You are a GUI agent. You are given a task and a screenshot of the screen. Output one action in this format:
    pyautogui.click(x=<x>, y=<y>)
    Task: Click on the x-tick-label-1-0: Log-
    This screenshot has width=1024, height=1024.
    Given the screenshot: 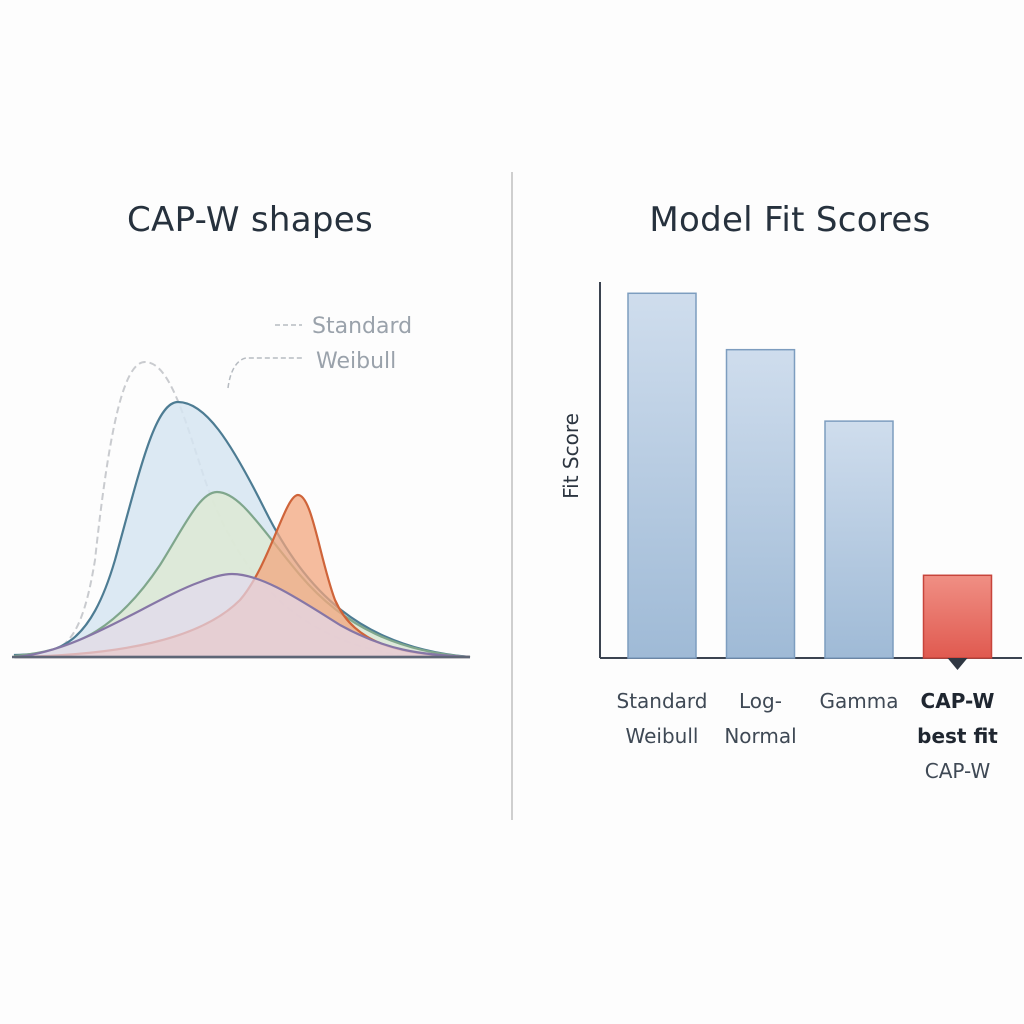 What is the action you would take?
    pyautogui.click(x=760, y=701)
    